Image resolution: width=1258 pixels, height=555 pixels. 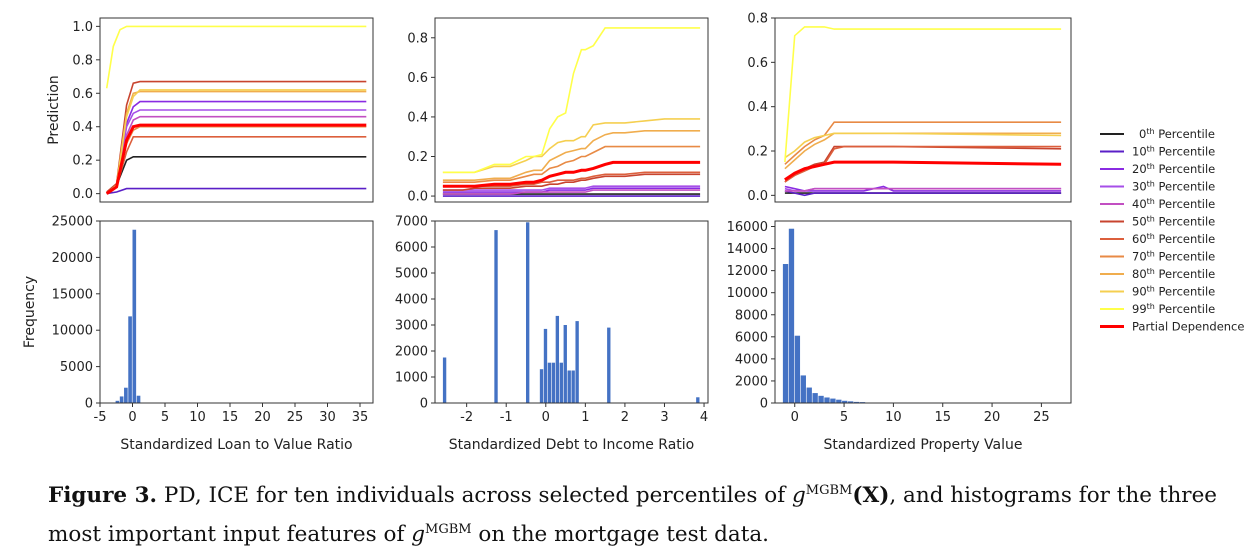 What do you see at coordinates (1173, 274) in the screenshot?
I see `legend-label-80th: 80th Percentile` at bounding box center [1173, 274].